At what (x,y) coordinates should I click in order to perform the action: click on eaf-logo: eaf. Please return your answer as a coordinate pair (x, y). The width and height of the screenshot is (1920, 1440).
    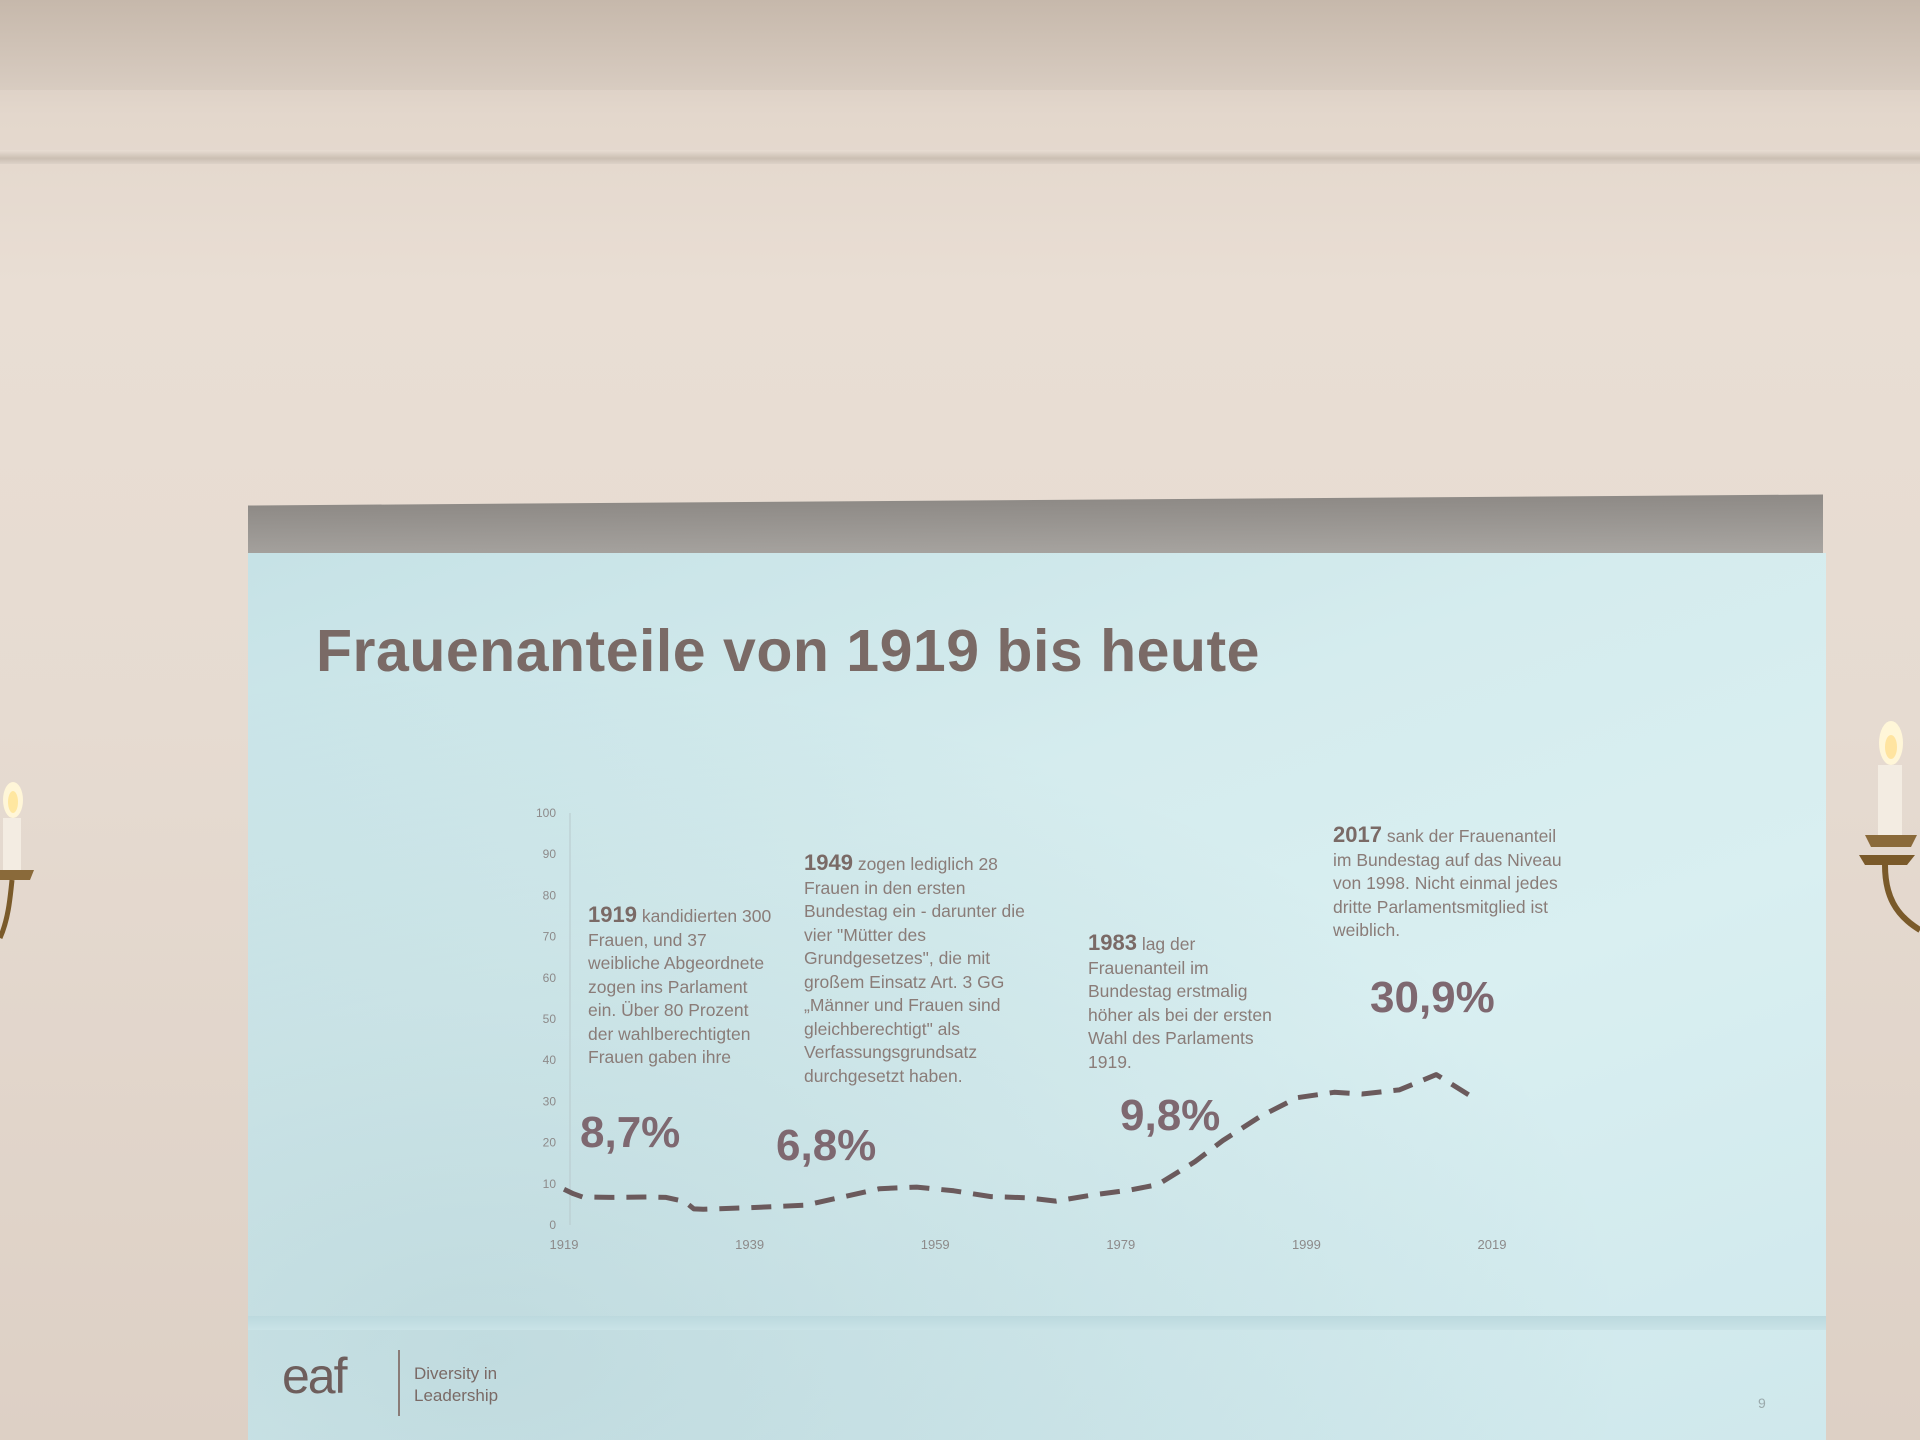
    Looking at the image, I should click on (316, 1378).